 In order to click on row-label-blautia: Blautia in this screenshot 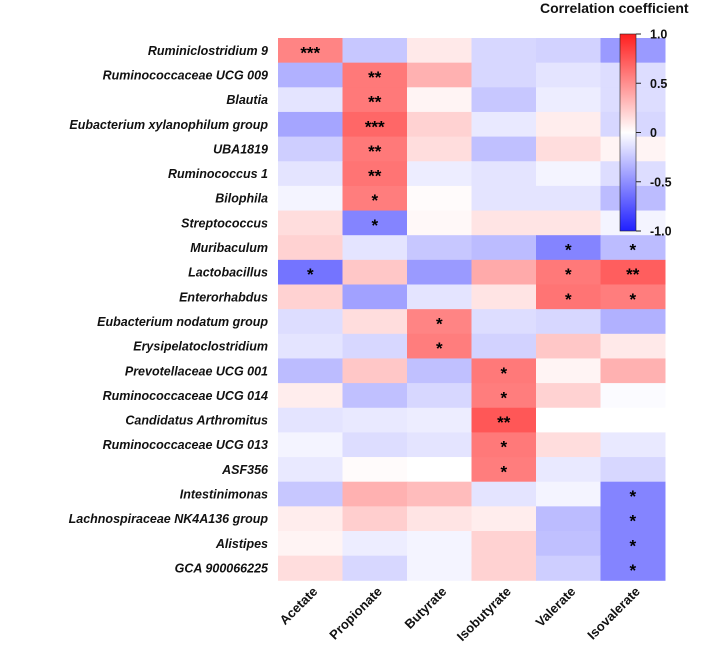, I will do `click(247, 100)`.